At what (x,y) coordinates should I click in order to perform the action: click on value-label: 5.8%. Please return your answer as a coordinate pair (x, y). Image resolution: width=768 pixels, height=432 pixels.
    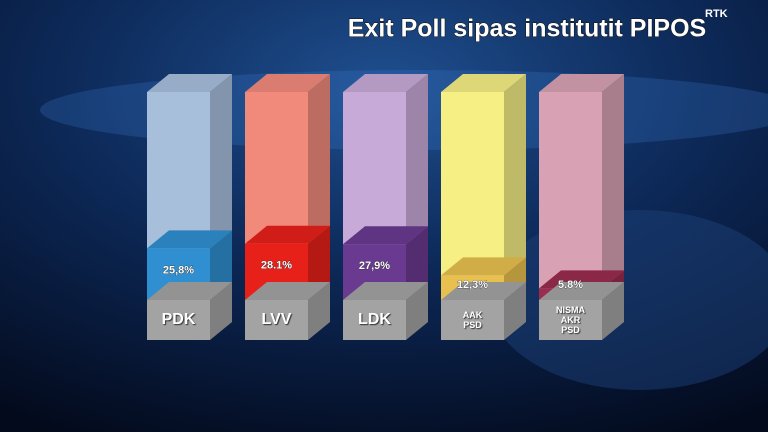
    Looking at the image, I should click on (570, 285).